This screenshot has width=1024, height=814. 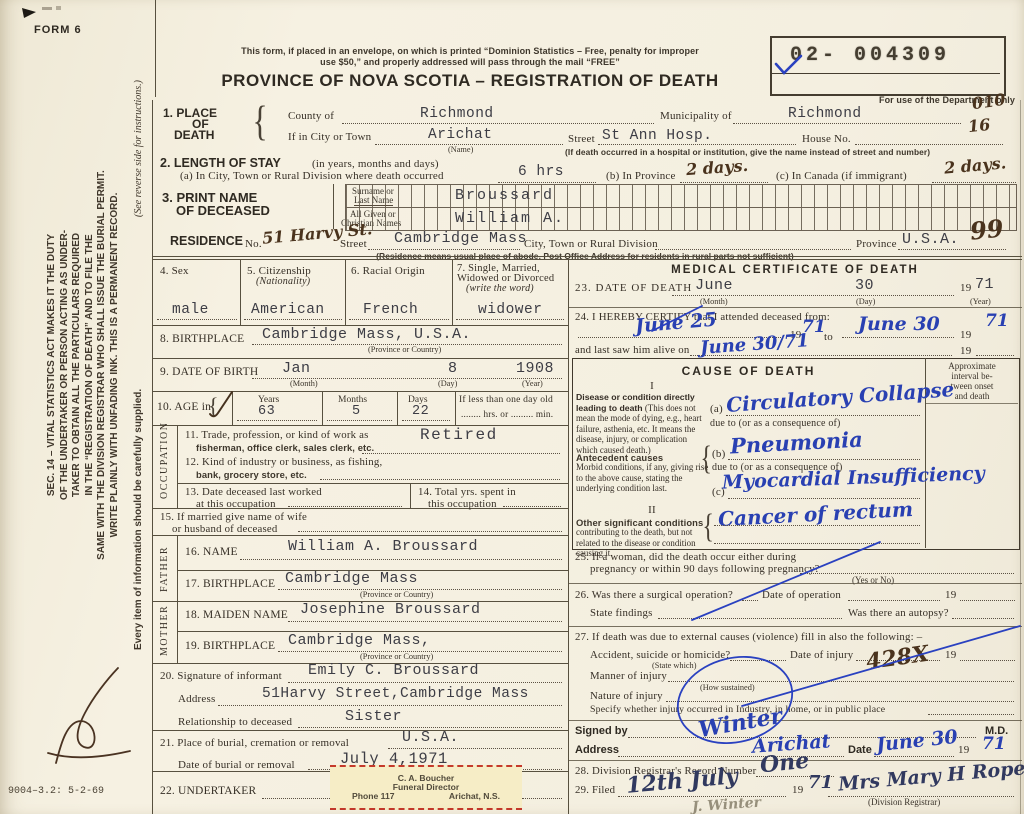 What do you see at coordinates (966, 351) in the screenshot?
I see `m24-year19c: 19` at bounding box center [966, 351].